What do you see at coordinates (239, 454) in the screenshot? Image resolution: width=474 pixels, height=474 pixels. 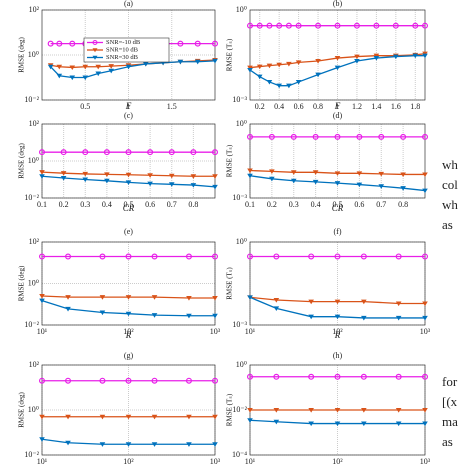 I see `y-tick-label: 10⁻⁴` at bounding box center [239, 454].